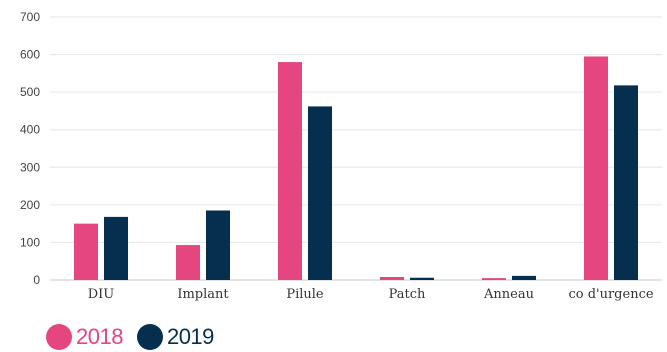  I want to click on legend-item-2019: 2019, so click(175, 337).